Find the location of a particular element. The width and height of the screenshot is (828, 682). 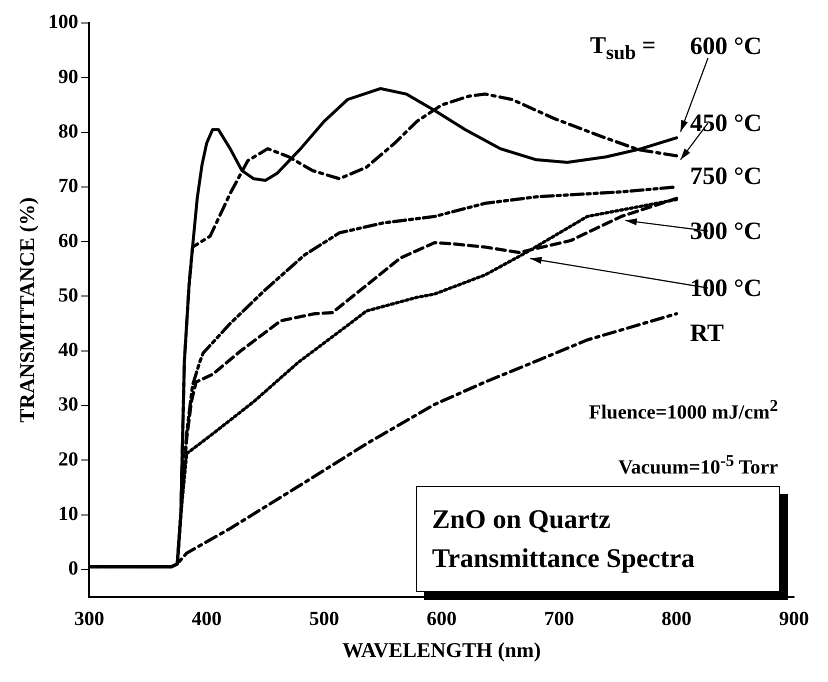

y-tick-label: 50 is located at coordinates (68, 295).